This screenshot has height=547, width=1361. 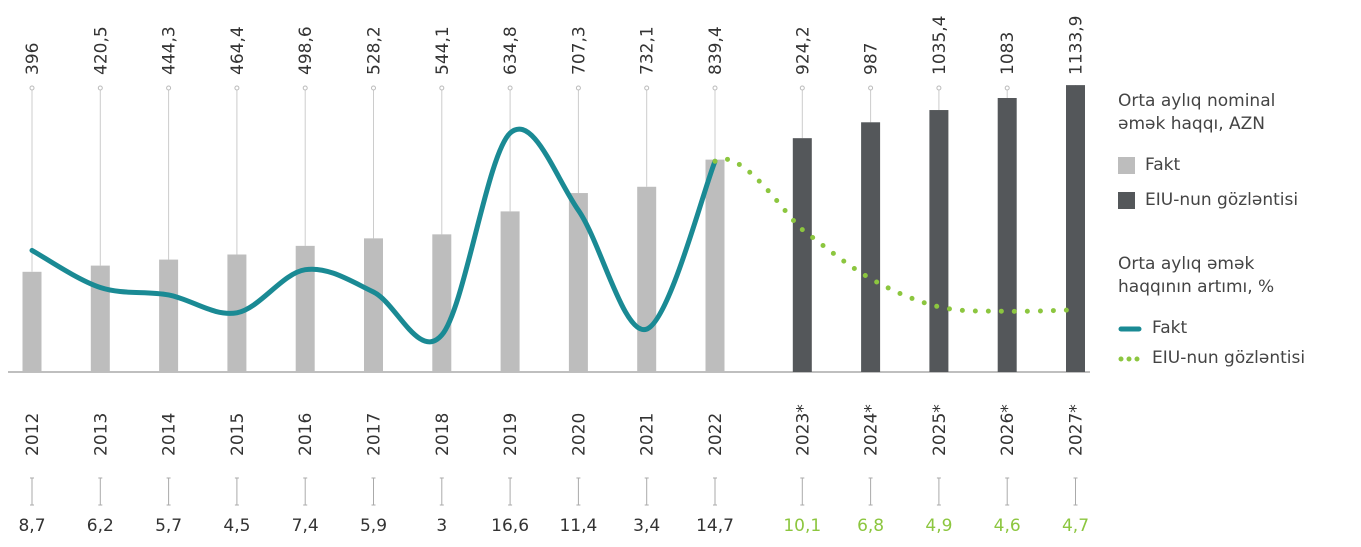 What do you see at coordinates (170, 50) in the screenshot?
I see `value-label: 444,3` at bounding box center [170, 50].